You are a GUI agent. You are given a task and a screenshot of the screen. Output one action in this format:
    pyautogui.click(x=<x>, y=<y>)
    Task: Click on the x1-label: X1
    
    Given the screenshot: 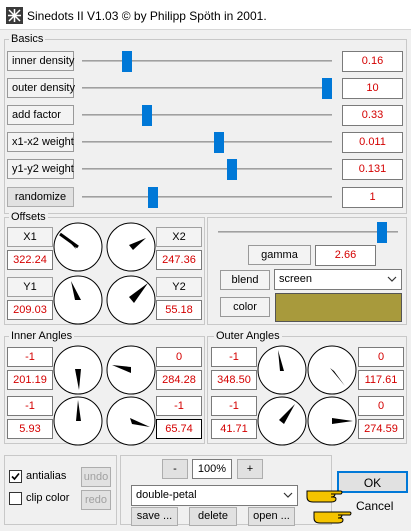 What is the action you would take?
    pyautogui.click(x=30, y=237)
    